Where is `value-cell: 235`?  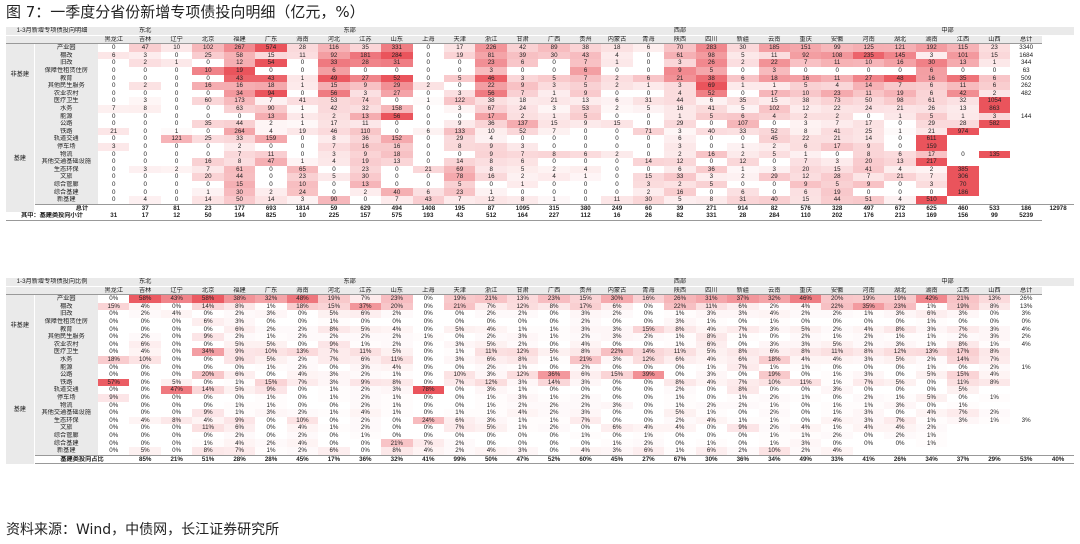
value-cell: 235 is located at coordinates (868, 55).